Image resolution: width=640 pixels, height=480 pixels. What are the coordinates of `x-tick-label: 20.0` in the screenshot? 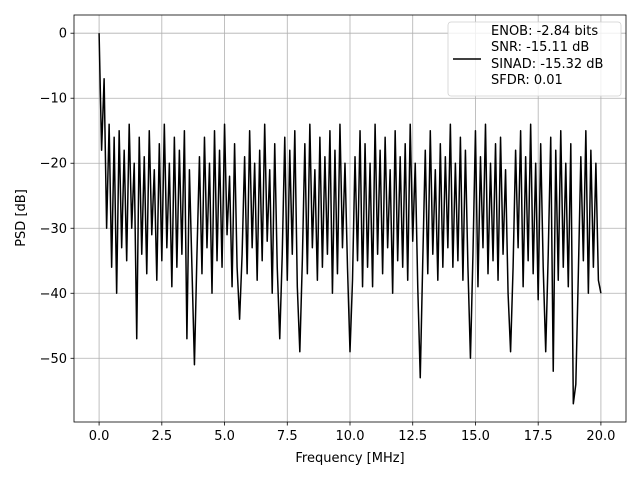 It's located at (600, 436).